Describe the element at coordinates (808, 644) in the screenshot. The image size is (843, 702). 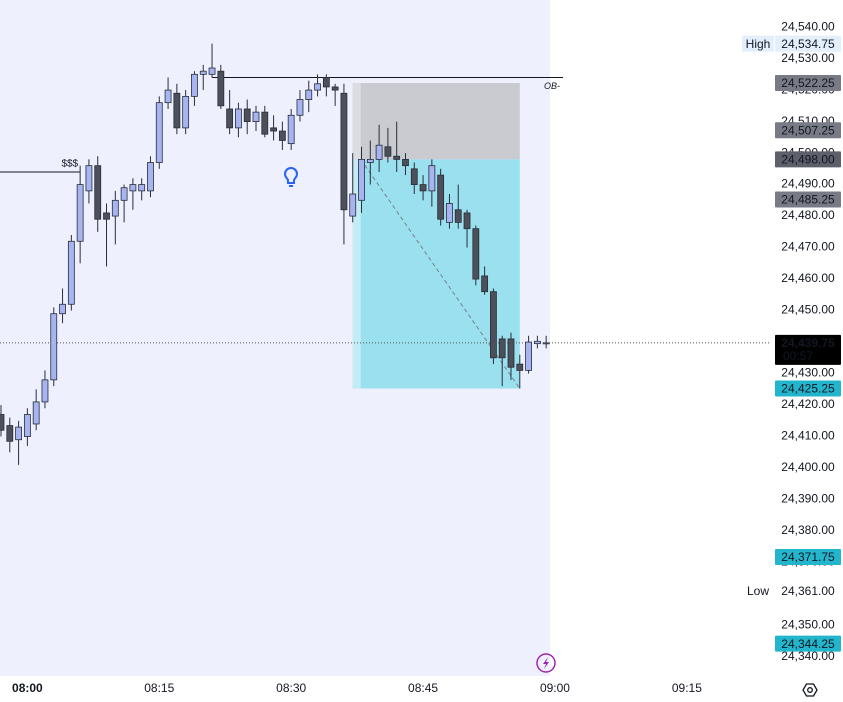
I see `price-badge-label: 24,344.25` at that location.